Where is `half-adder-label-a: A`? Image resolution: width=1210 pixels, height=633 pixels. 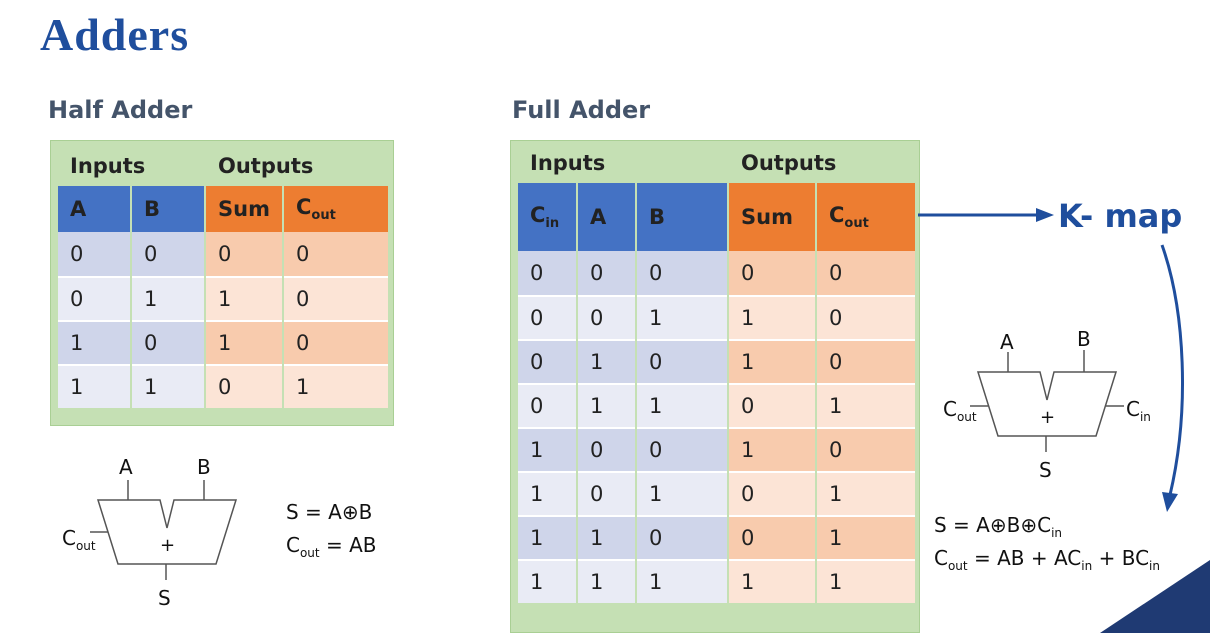
half-adder-label-a: A is located at coordinates (126, 467).